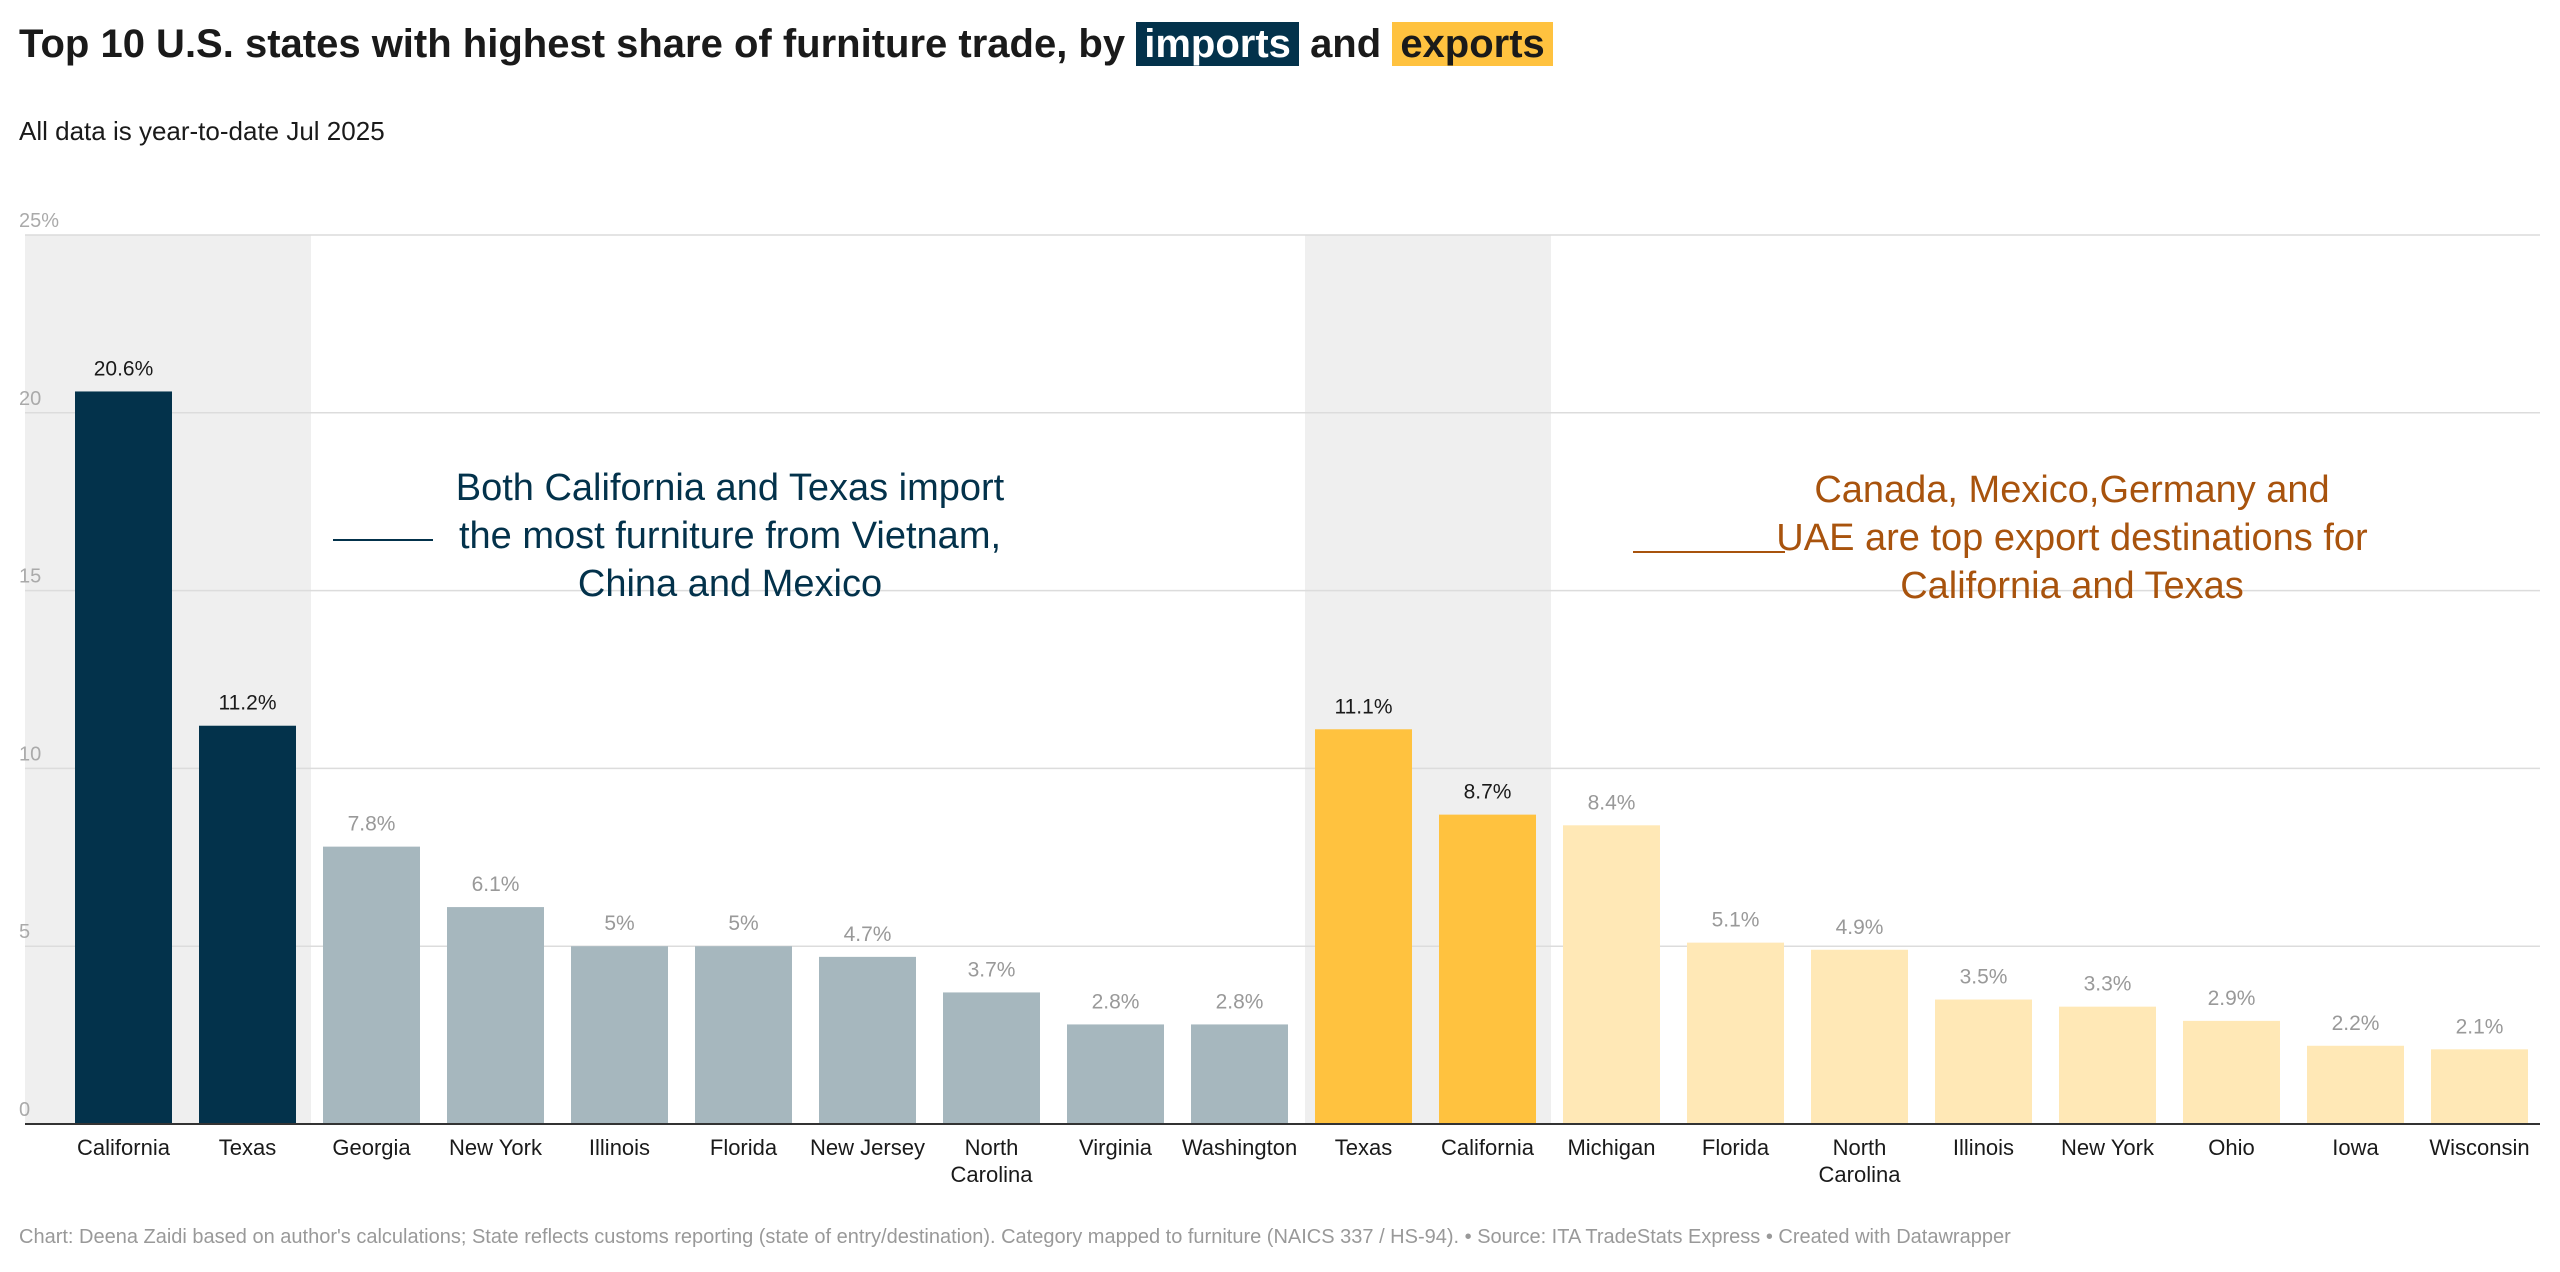  What do you see at coordinates (2231, 1147) in the screenshot?
I see `exports-category-label: Ohio` at bounding box center [2231, 1147].